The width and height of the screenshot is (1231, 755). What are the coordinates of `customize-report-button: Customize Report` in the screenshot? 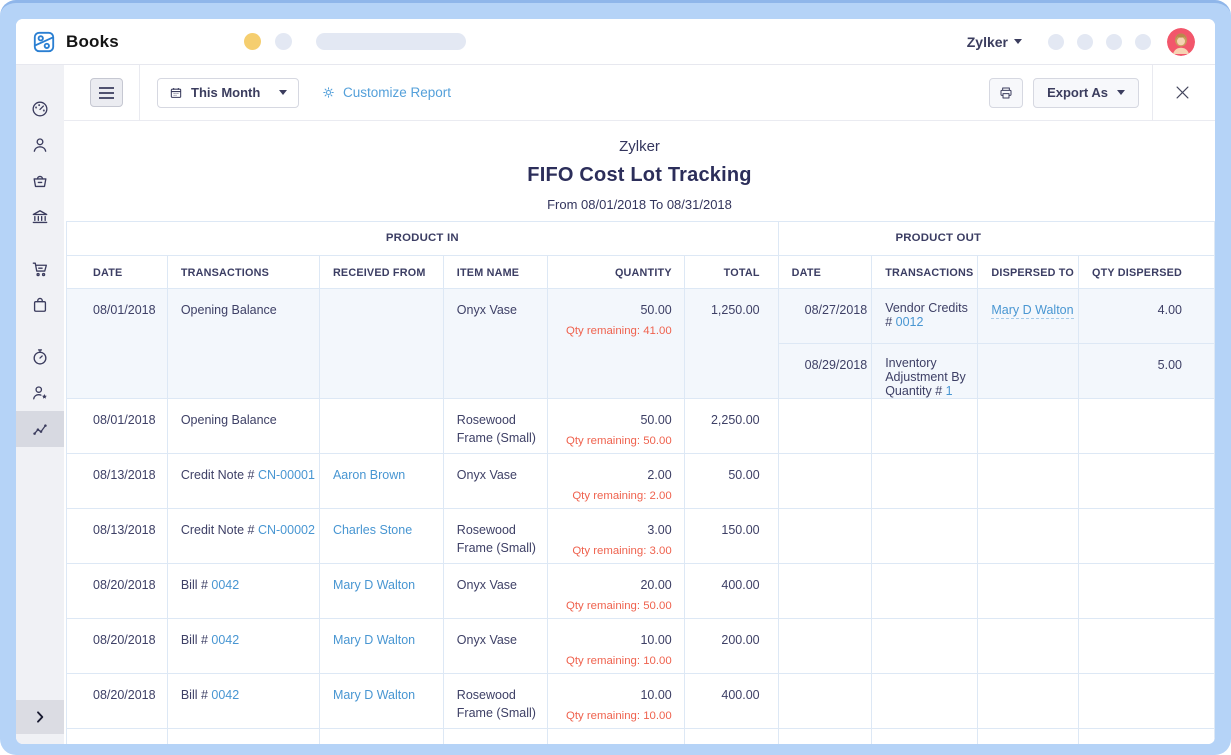 It's located at (386, 92).